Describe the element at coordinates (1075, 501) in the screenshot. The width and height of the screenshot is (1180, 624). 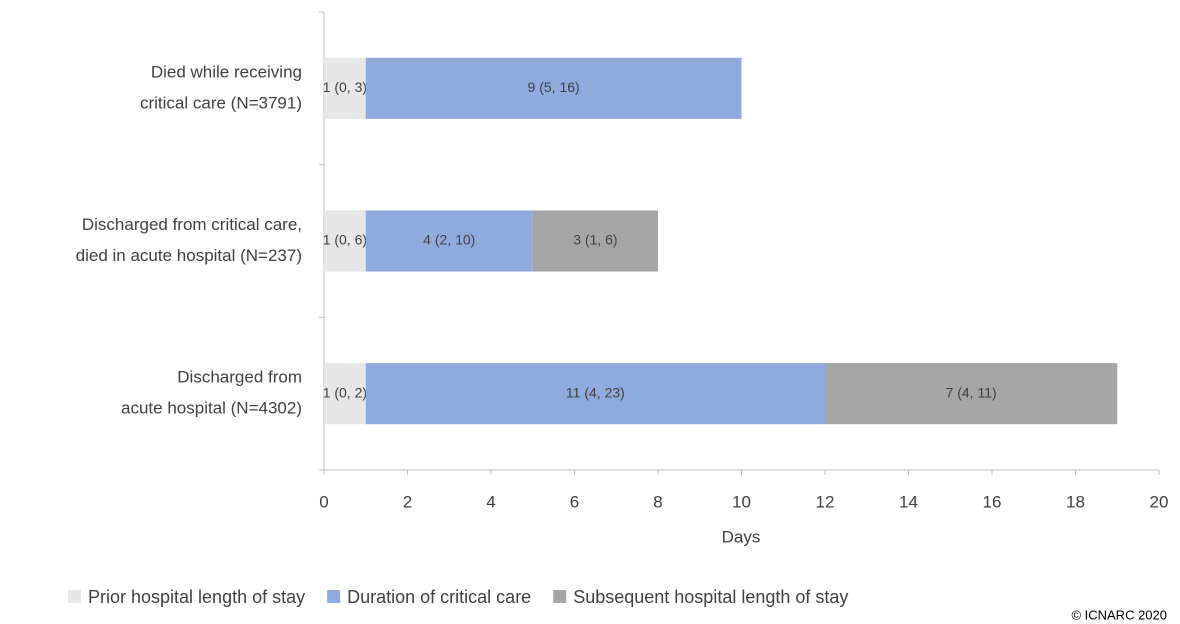
I see `x-tick-label: 18` at that location.